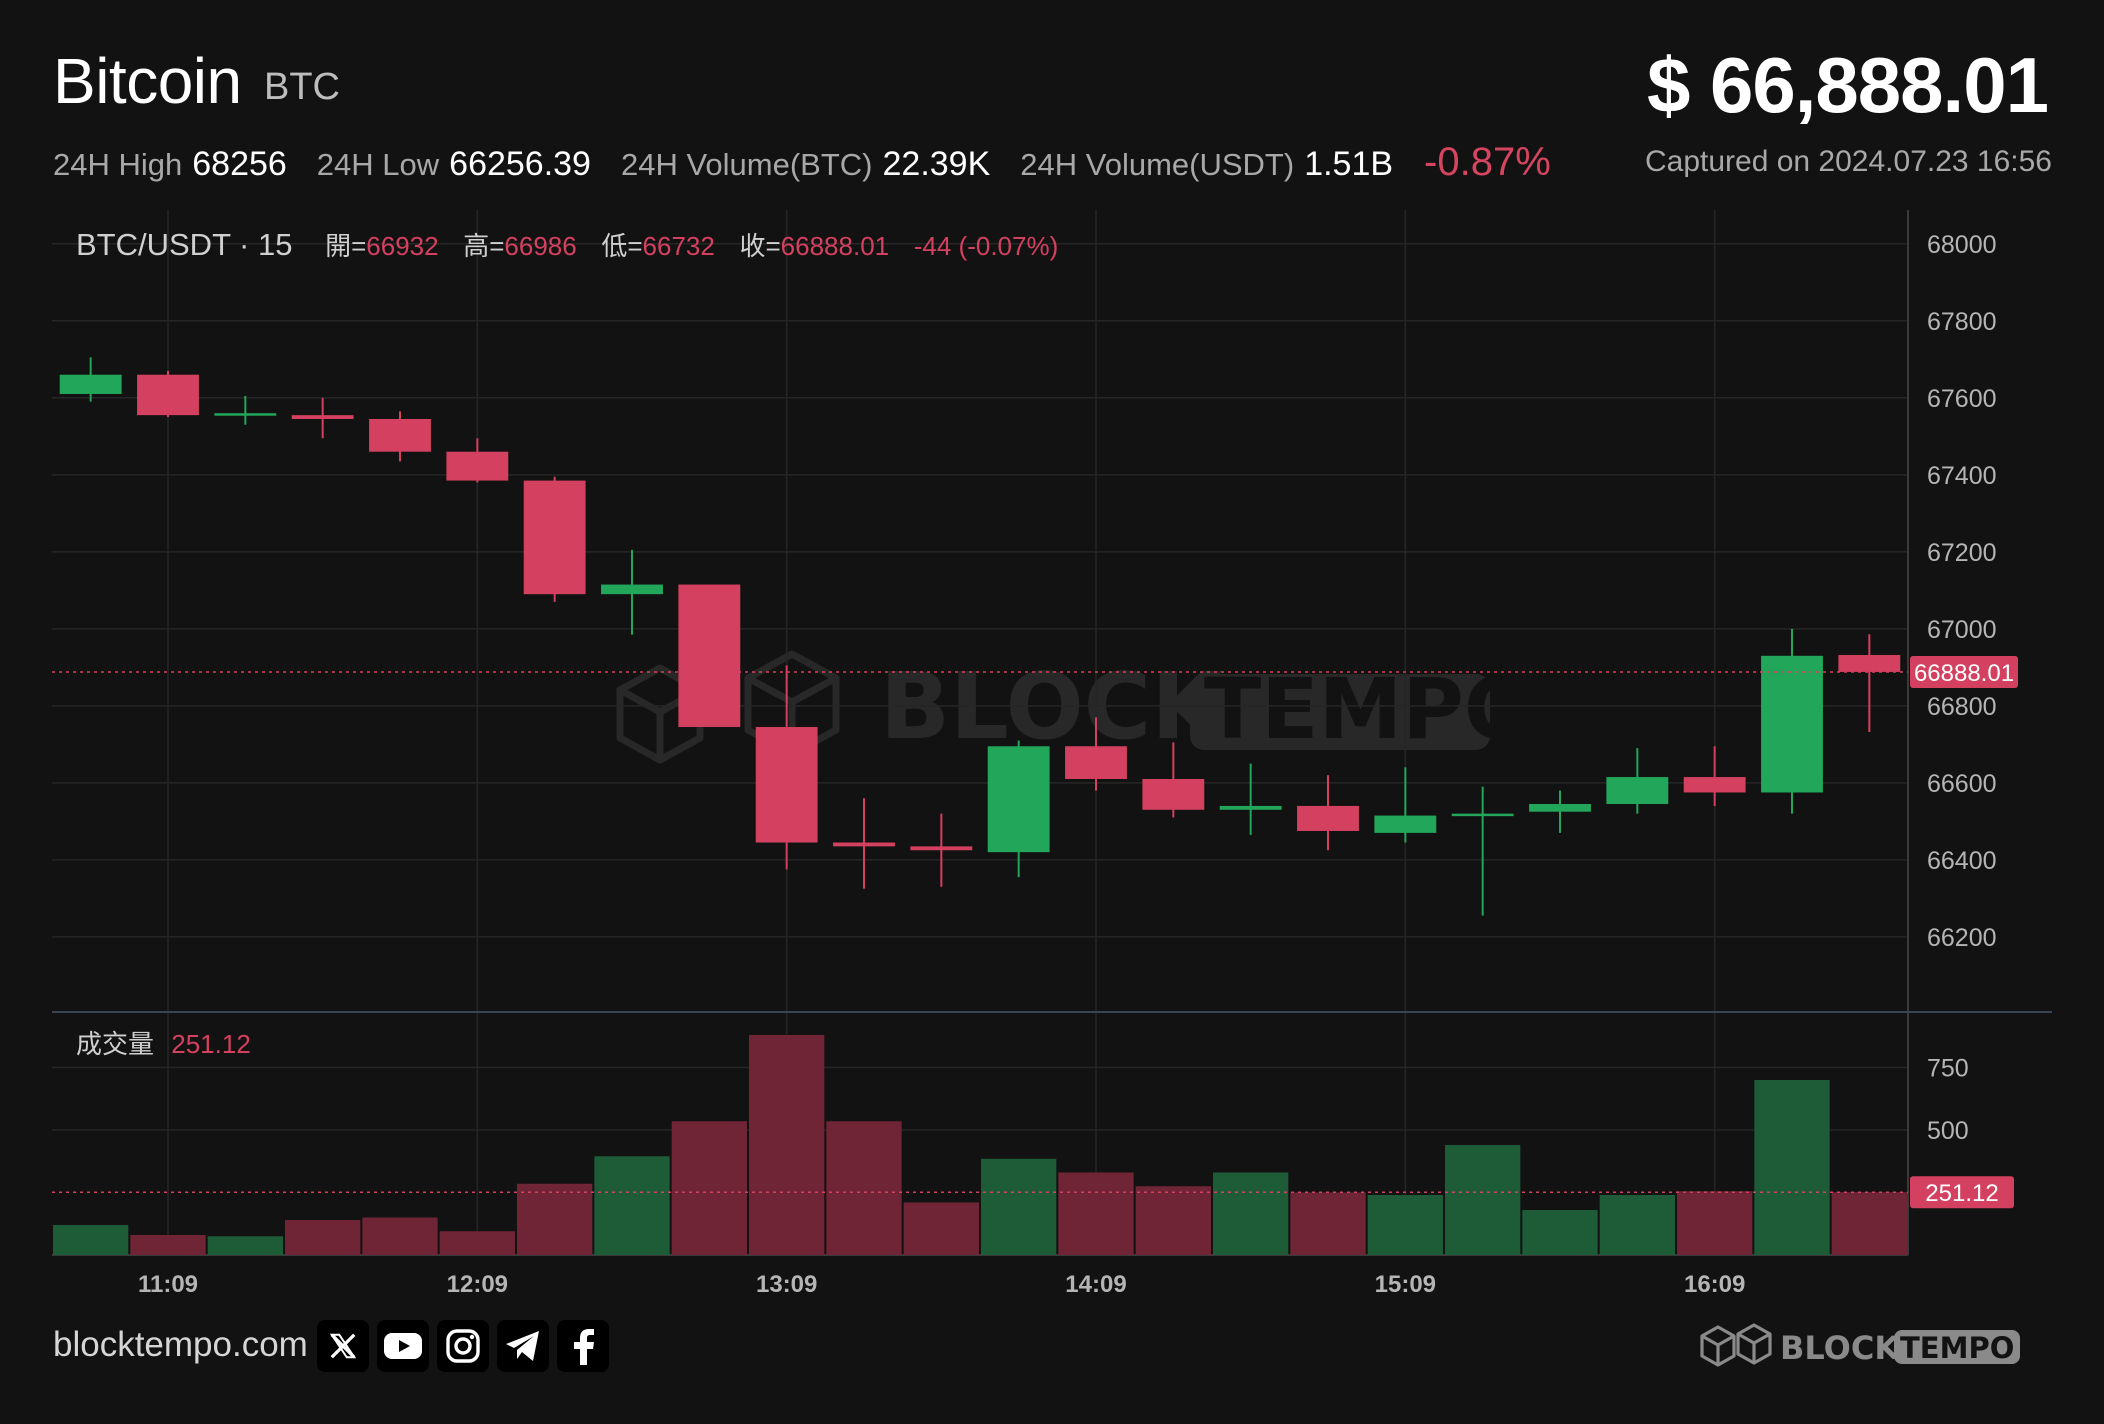 This screenshot has width=2104, height=1424. I want to click on x-icon, so click(343, 1346).